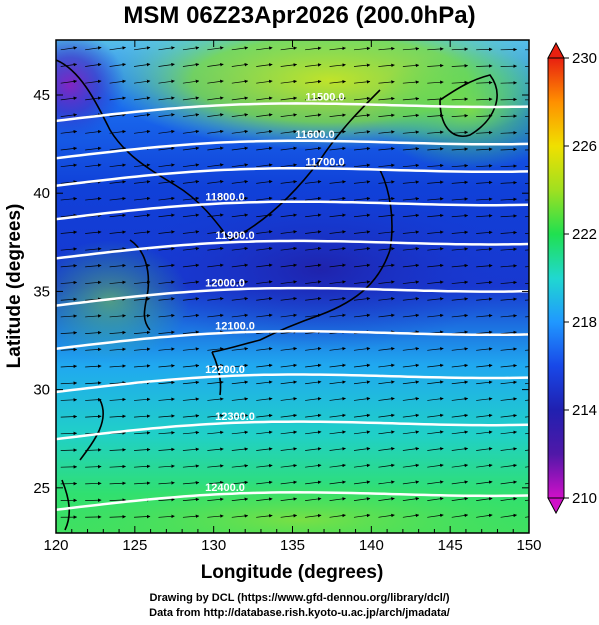  Describe the element at coordinates (580, 278) in the screenshot. I see `colorbar-ticks: 210 214 218 222 226 230` at that location.